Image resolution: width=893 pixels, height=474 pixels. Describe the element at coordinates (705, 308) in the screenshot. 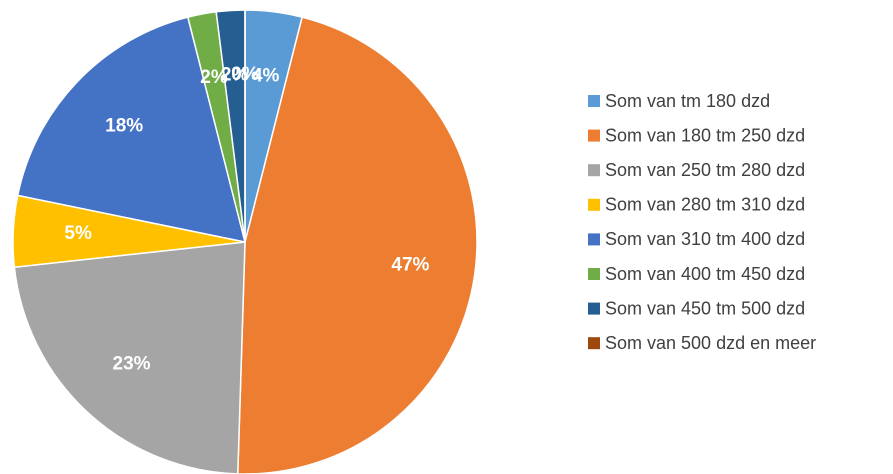

I see `legend-label: Som van 450 tm 500 dzd` at that location.